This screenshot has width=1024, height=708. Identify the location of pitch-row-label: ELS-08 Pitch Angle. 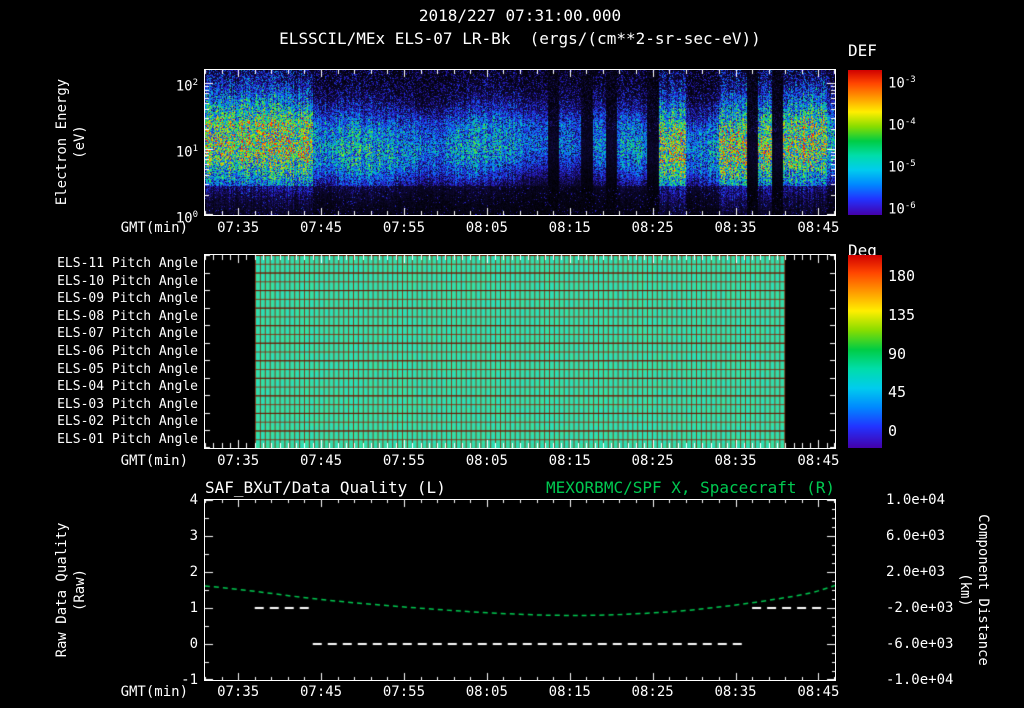
(127, 316).